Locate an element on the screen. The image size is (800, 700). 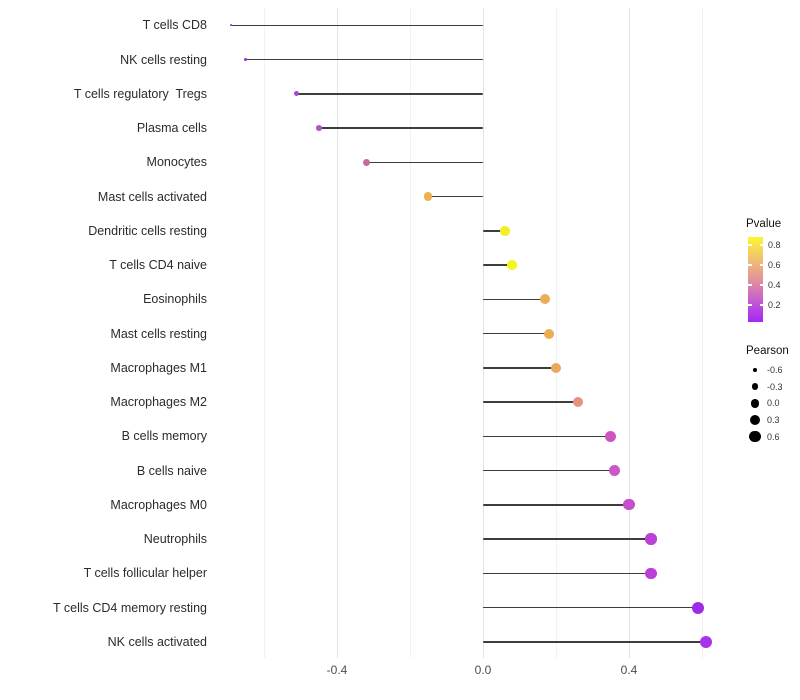
pvalue-gradient-bar is located at coordinates (755, 279).